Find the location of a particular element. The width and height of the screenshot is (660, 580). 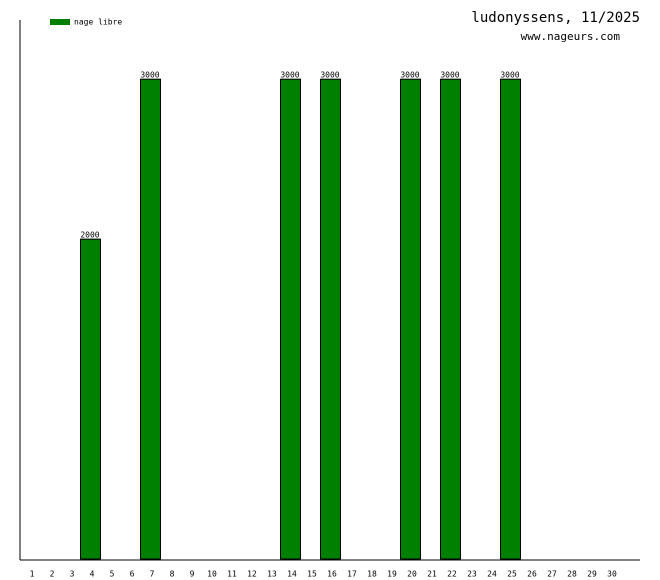

x-tick-label: 26 is located at coordinates (532, 574).